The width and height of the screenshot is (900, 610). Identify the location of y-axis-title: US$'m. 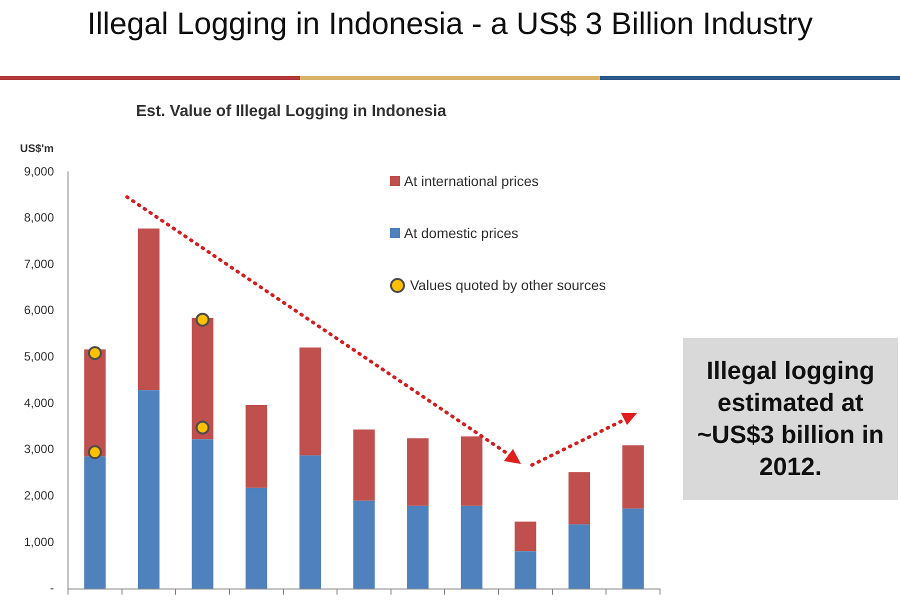
(37, 149).